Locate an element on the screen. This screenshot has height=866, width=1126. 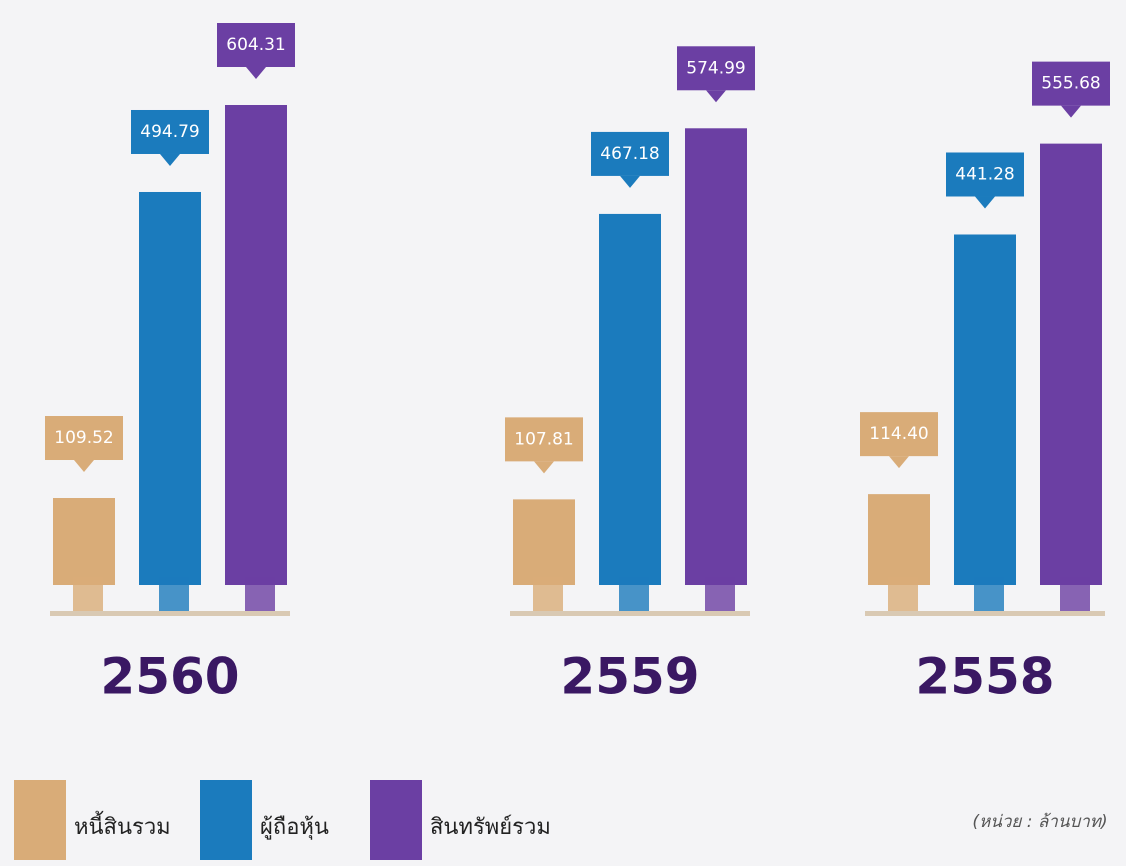
value-label: 109.52 is located at coordinates (83, 438).